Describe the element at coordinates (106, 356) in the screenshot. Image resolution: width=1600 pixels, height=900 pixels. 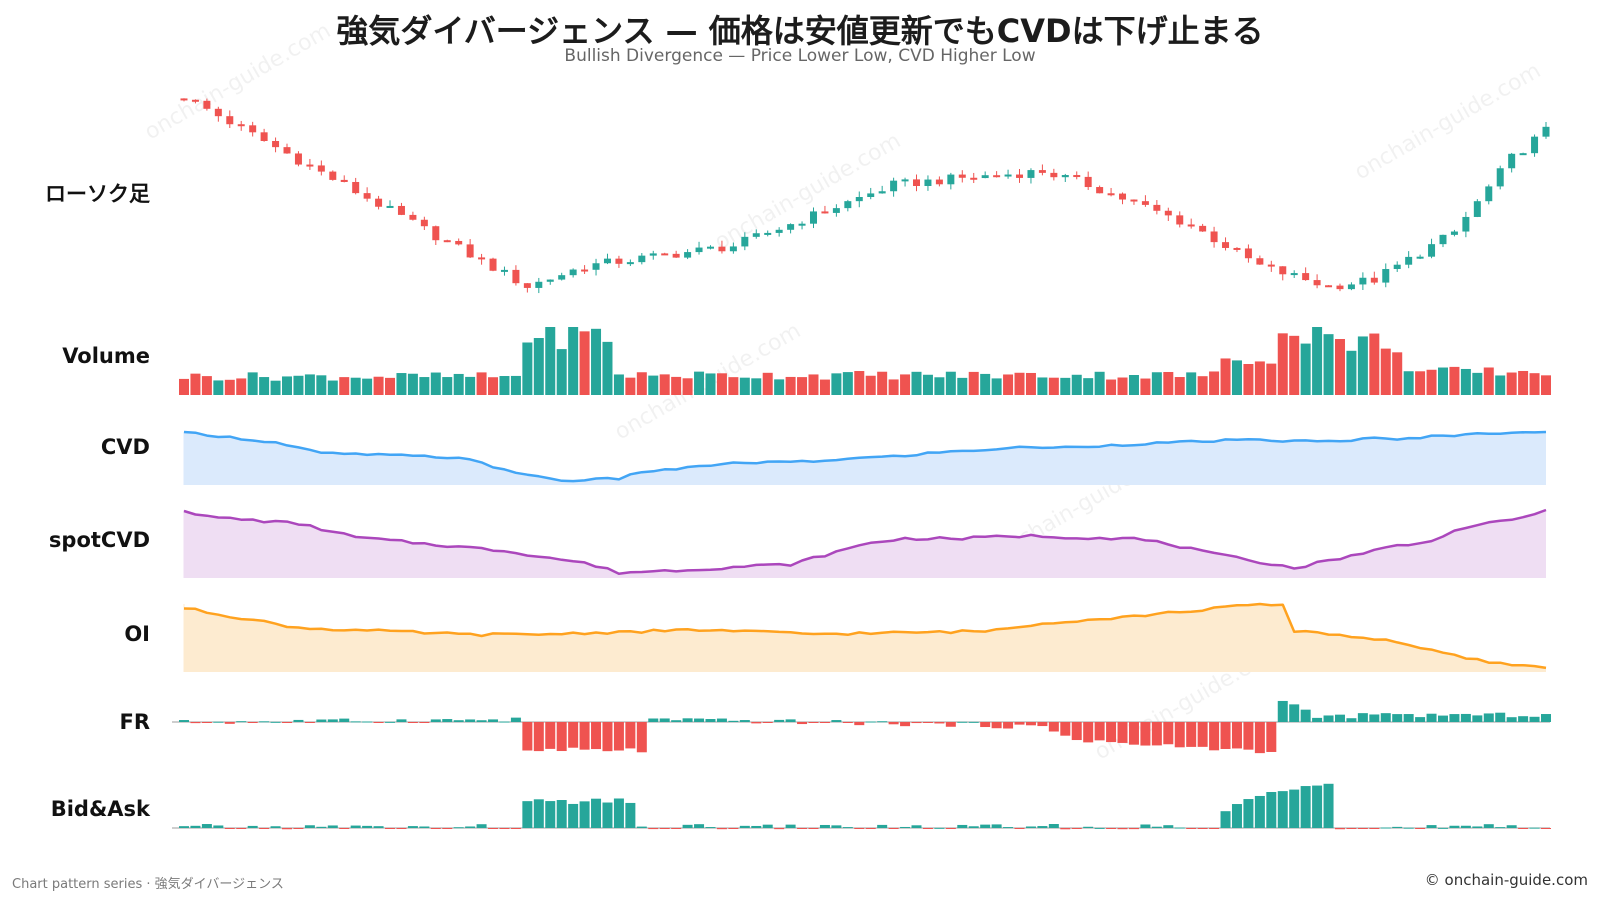
I see `panel-label-volume: Volume` at that location.